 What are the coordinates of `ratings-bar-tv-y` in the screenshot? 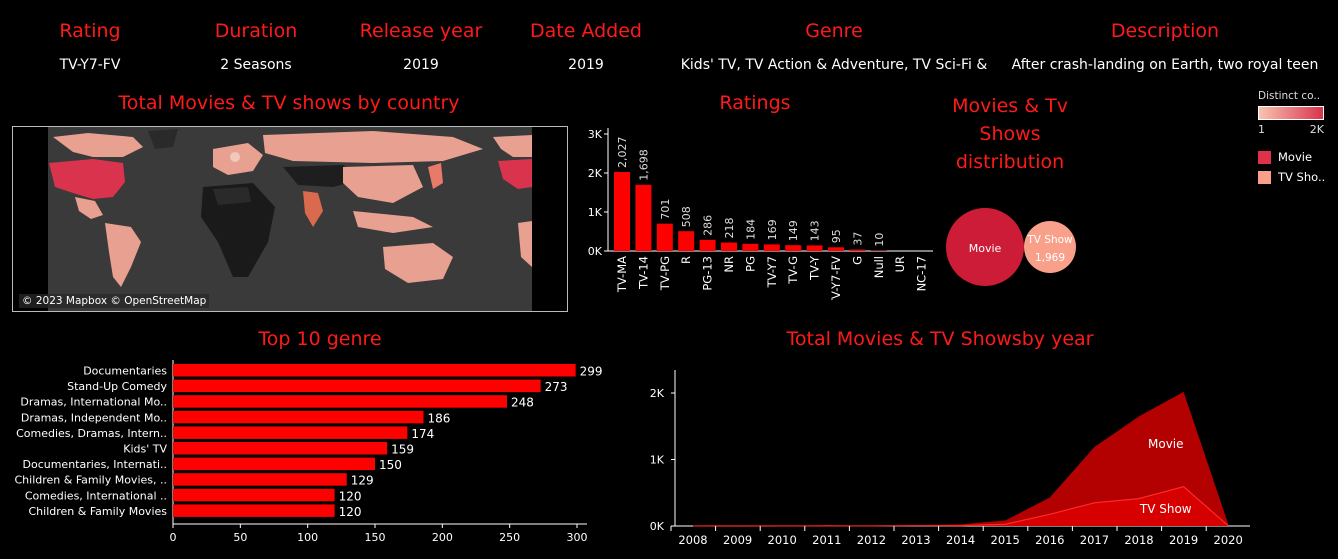 It's located at (814, 248).